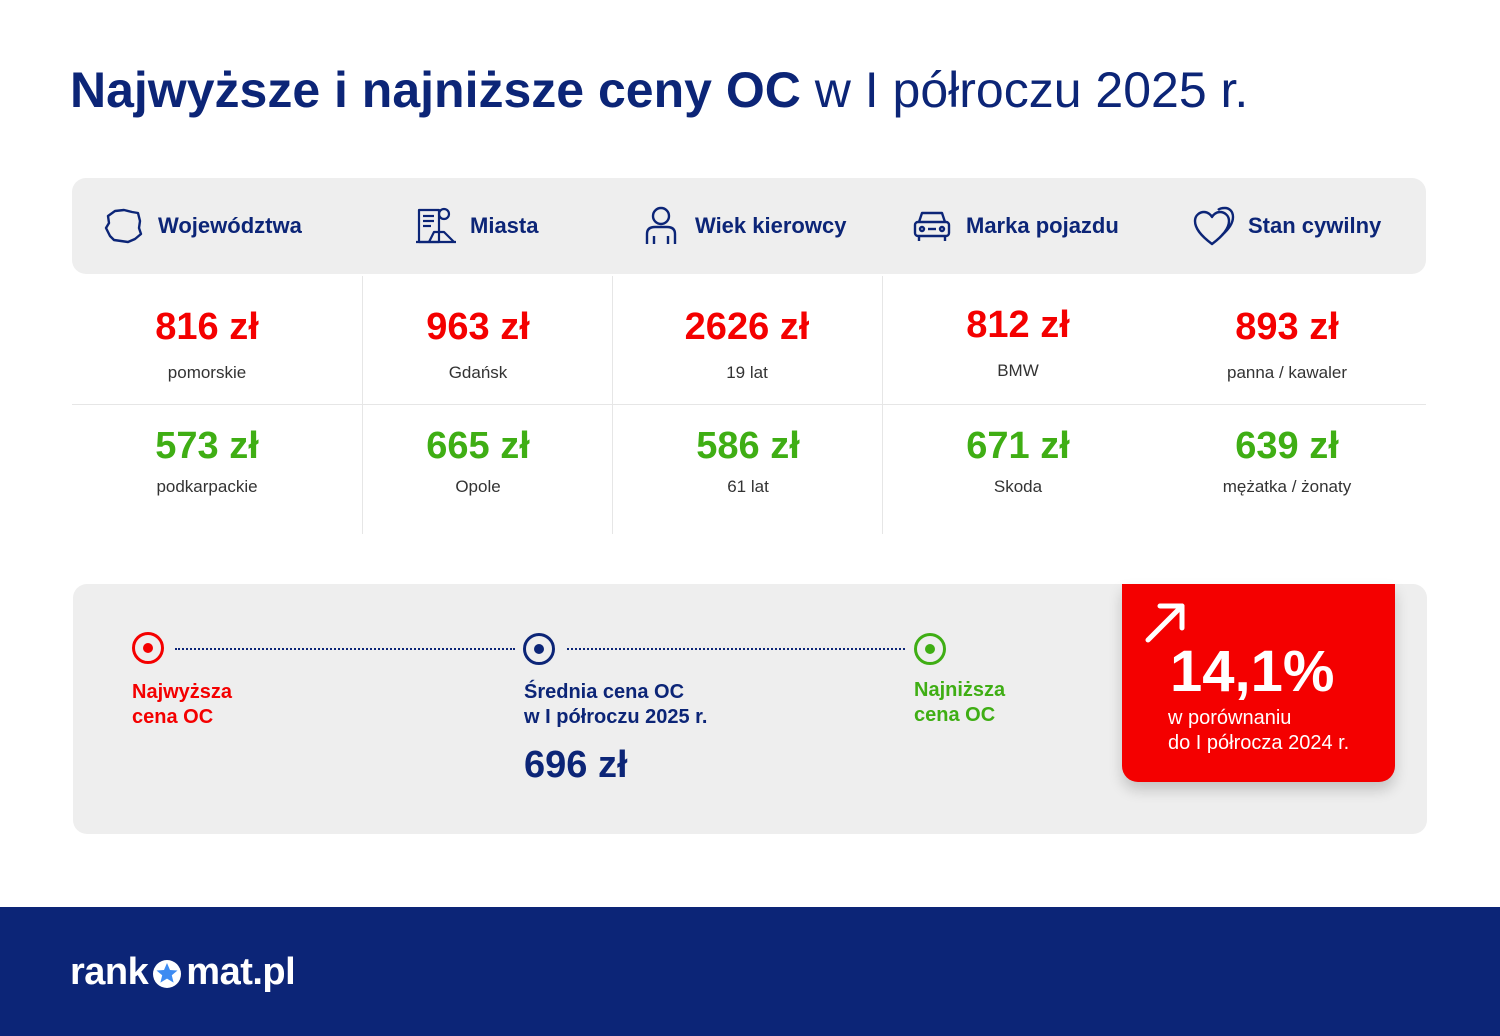 This screenshot has width=1500, height=1036. What do you see at coordinates (148, 648) in the screenshot?
I see `highest-marker-icon` at bounding box center [148, 648].